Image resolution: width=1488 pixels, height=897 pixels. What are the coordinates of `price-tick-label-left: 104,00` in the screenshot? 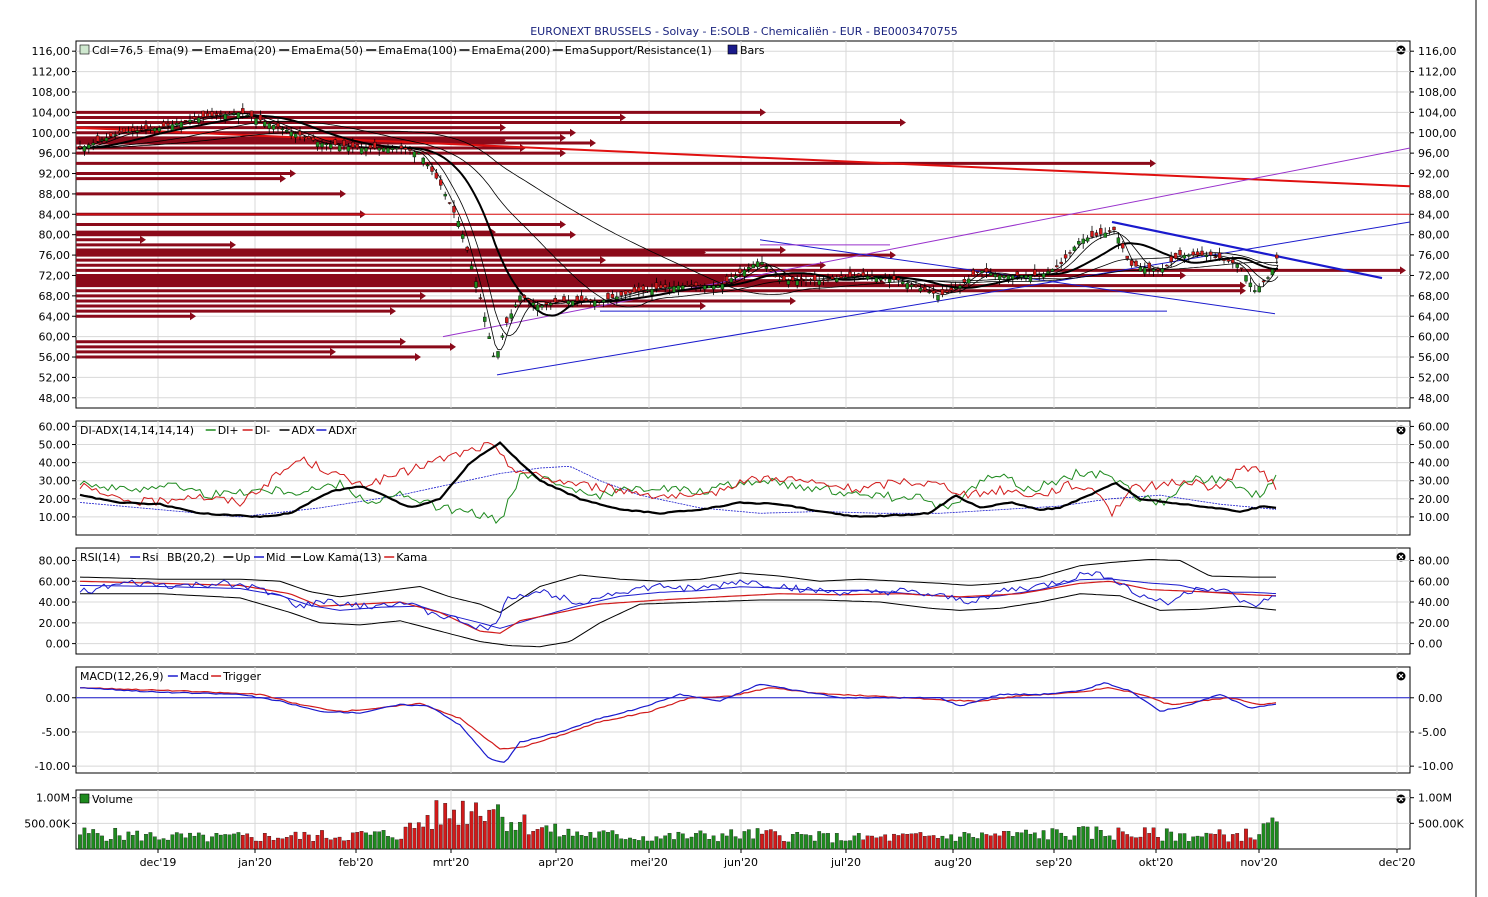 It's located at (51, 112).